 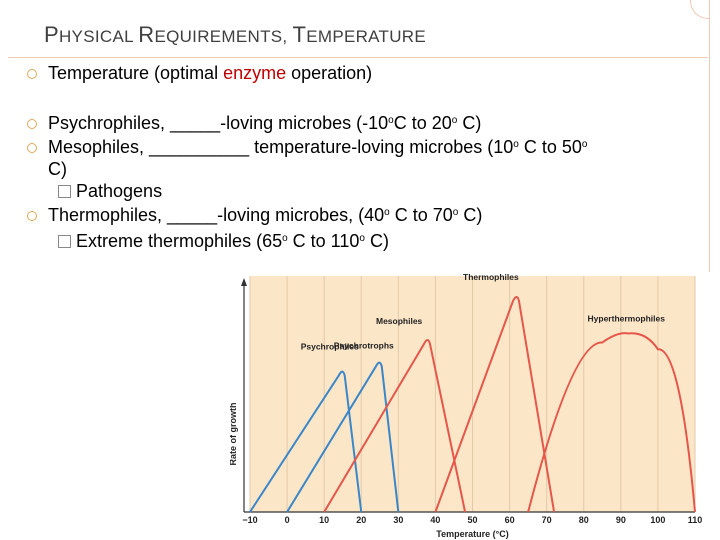 I want to click on y-axis-label: Rate of growth, so click(x=234, y=434).